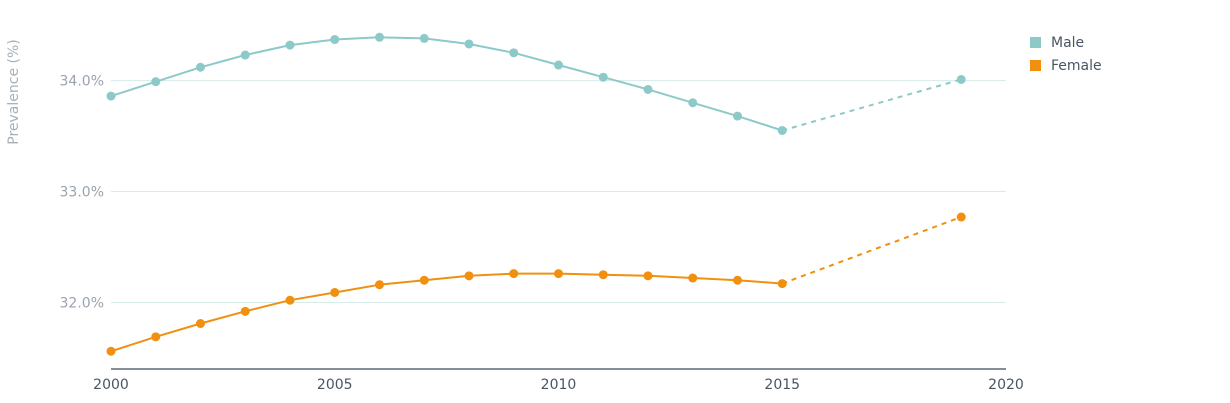 The width and height of the screenshot is (1230, 403). Describe the element at coordinates (82, 82) in the screenshot. I see `y-tick-label: 34.0%` at that location.